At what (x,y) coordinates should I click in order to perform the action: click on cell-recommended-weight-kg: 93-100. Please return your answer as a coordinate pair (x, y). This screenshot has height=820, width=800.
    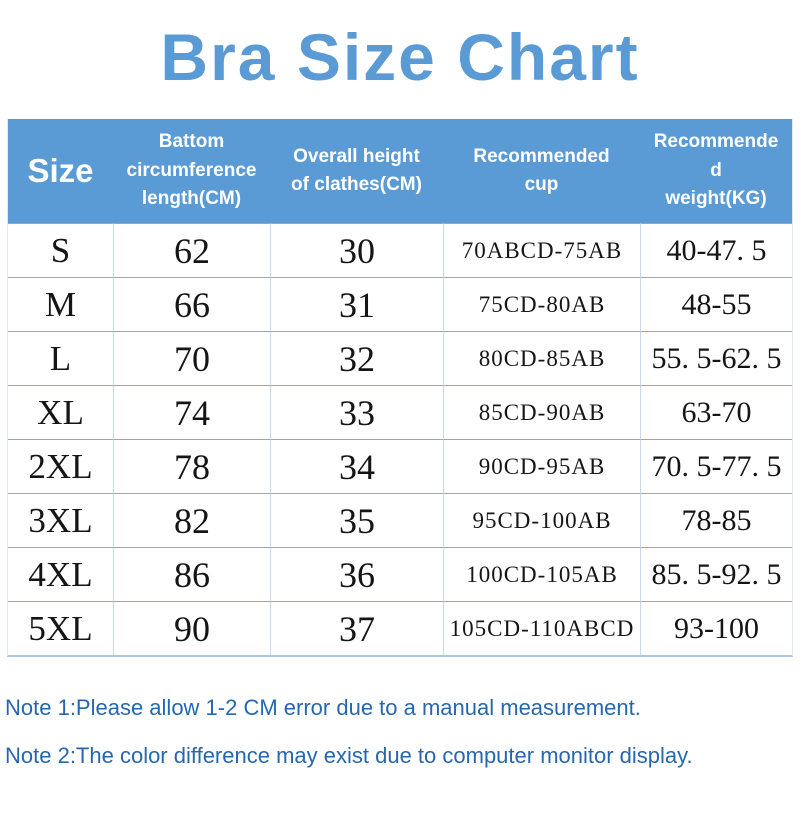
    Looking at the image, I should click on (716, 628).